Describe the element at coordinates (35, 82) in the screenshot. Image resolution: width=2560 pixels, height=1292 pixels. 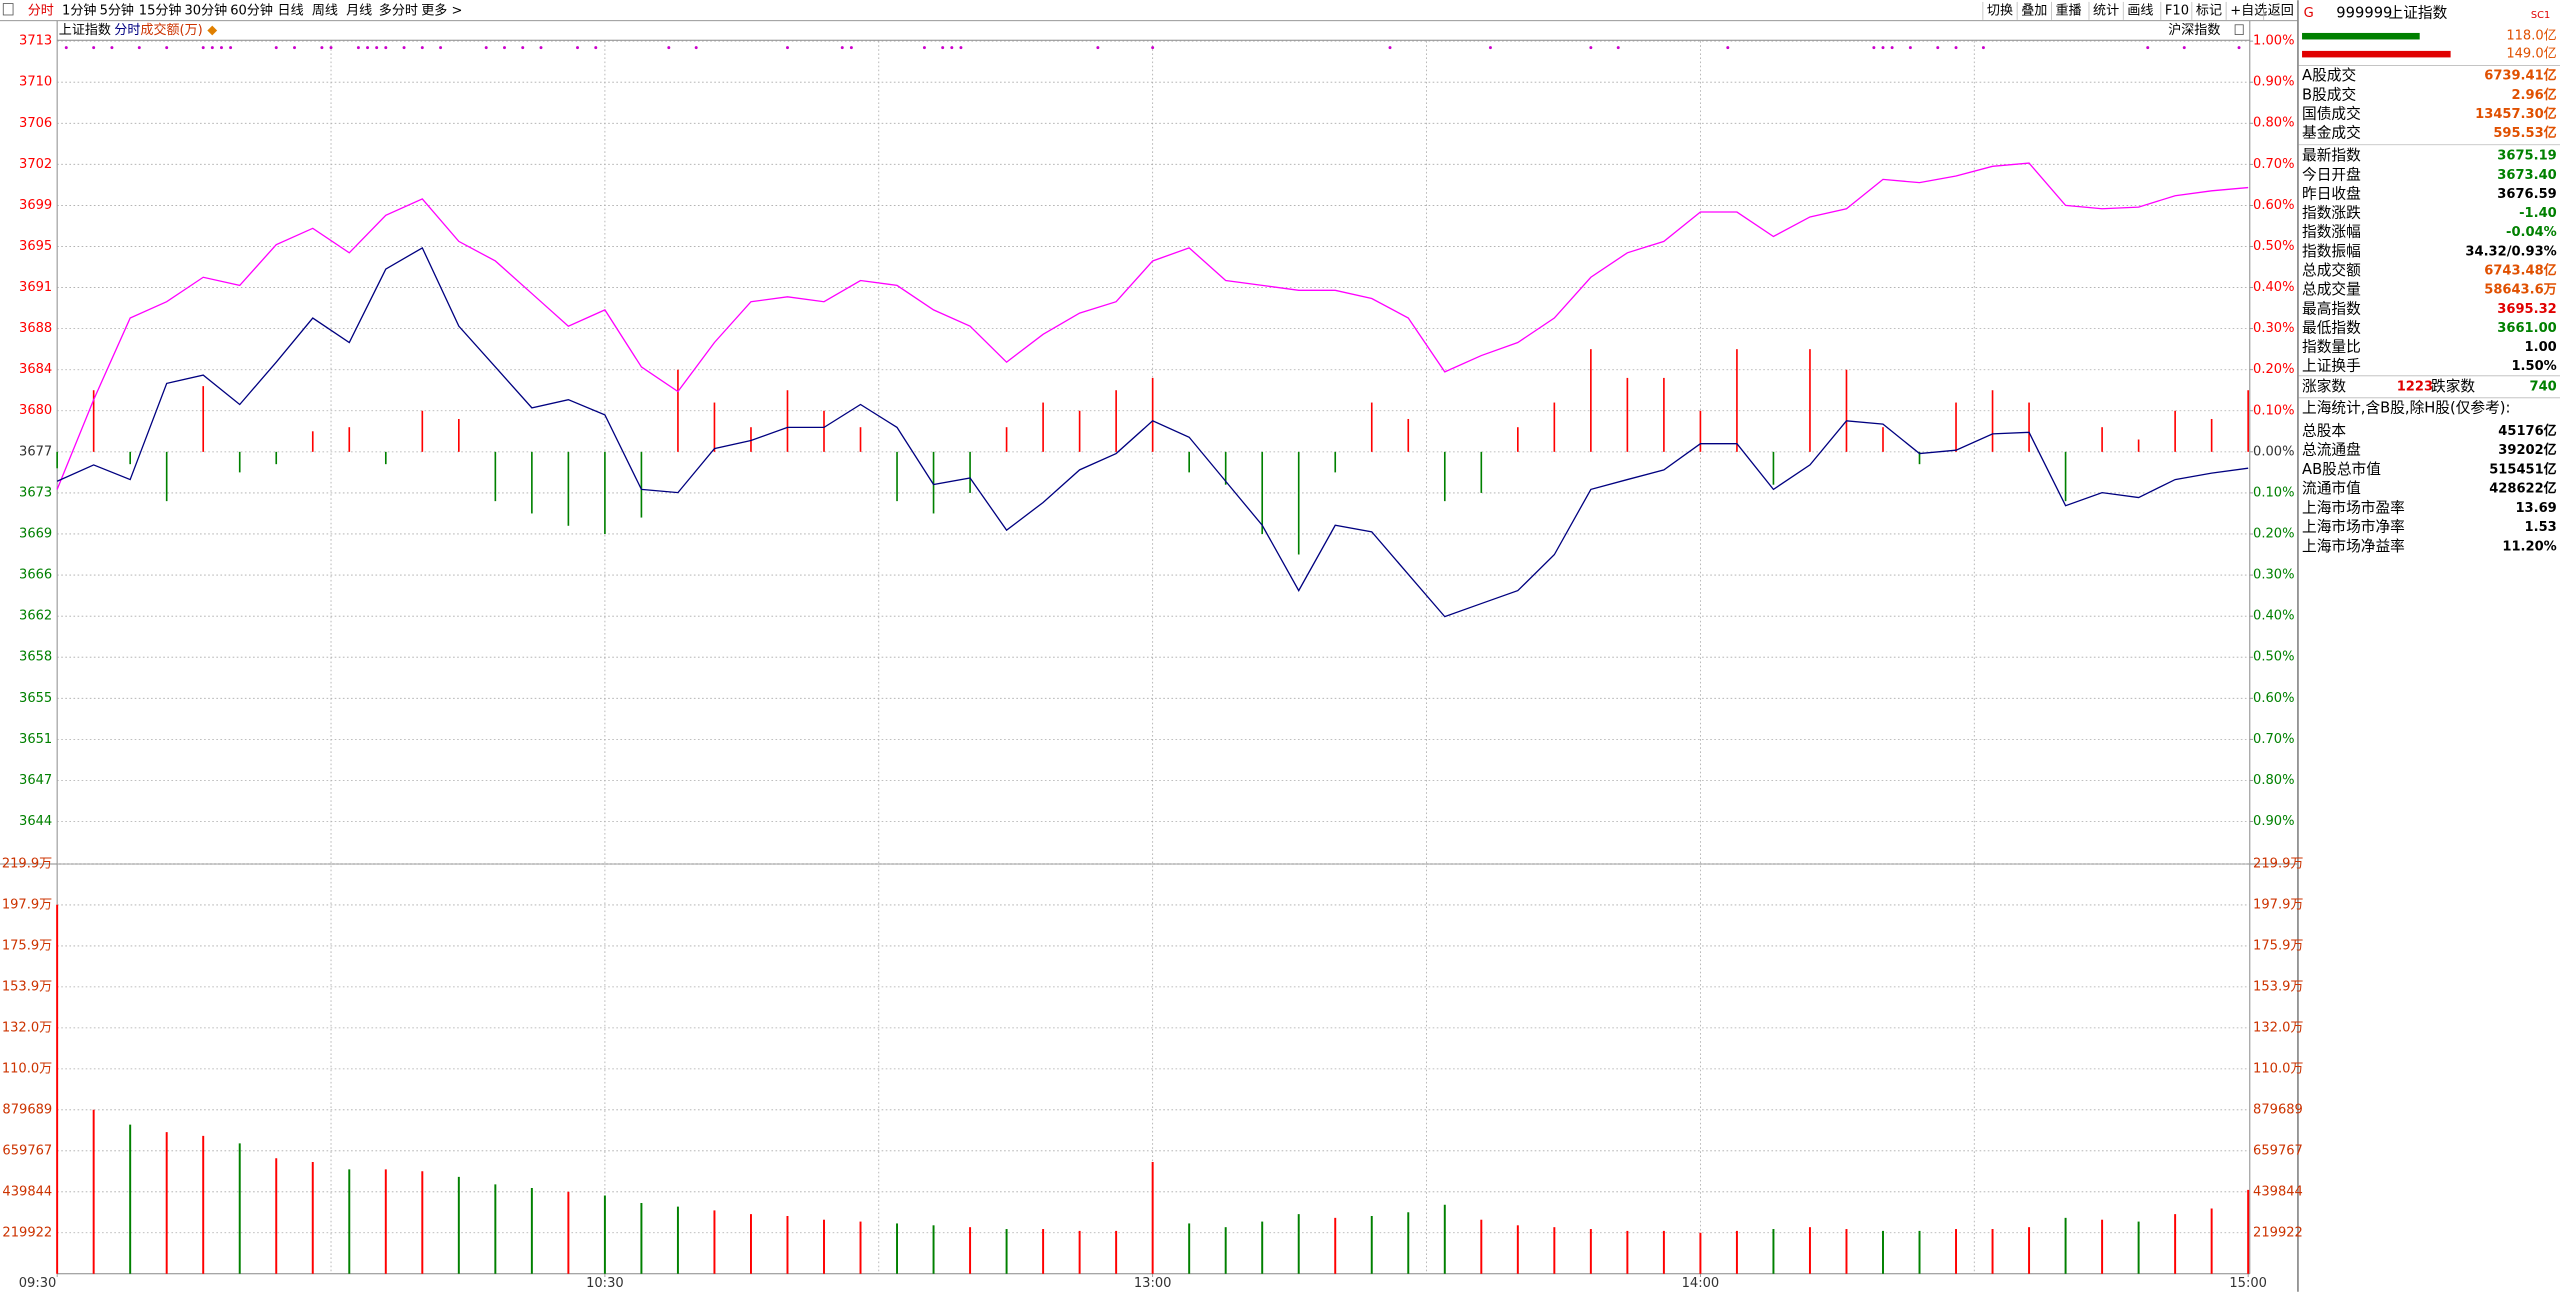
I see `y-tick-label: 3710` at that location.